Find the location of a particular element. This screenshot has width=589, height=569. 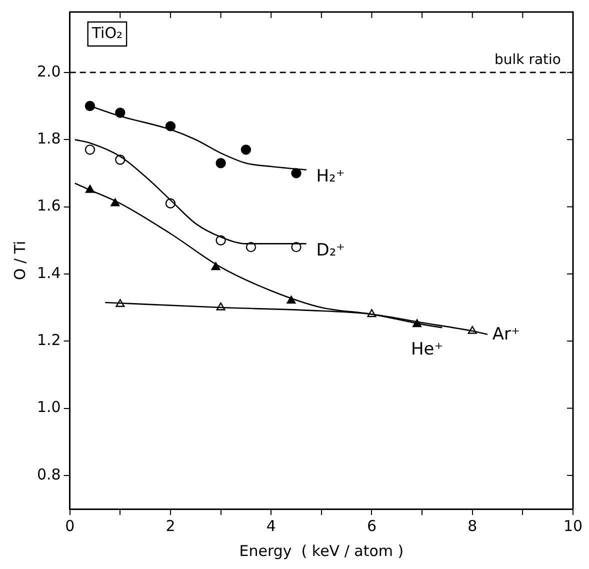

x-tick-label: 2 is located at coordinates (171, 525).